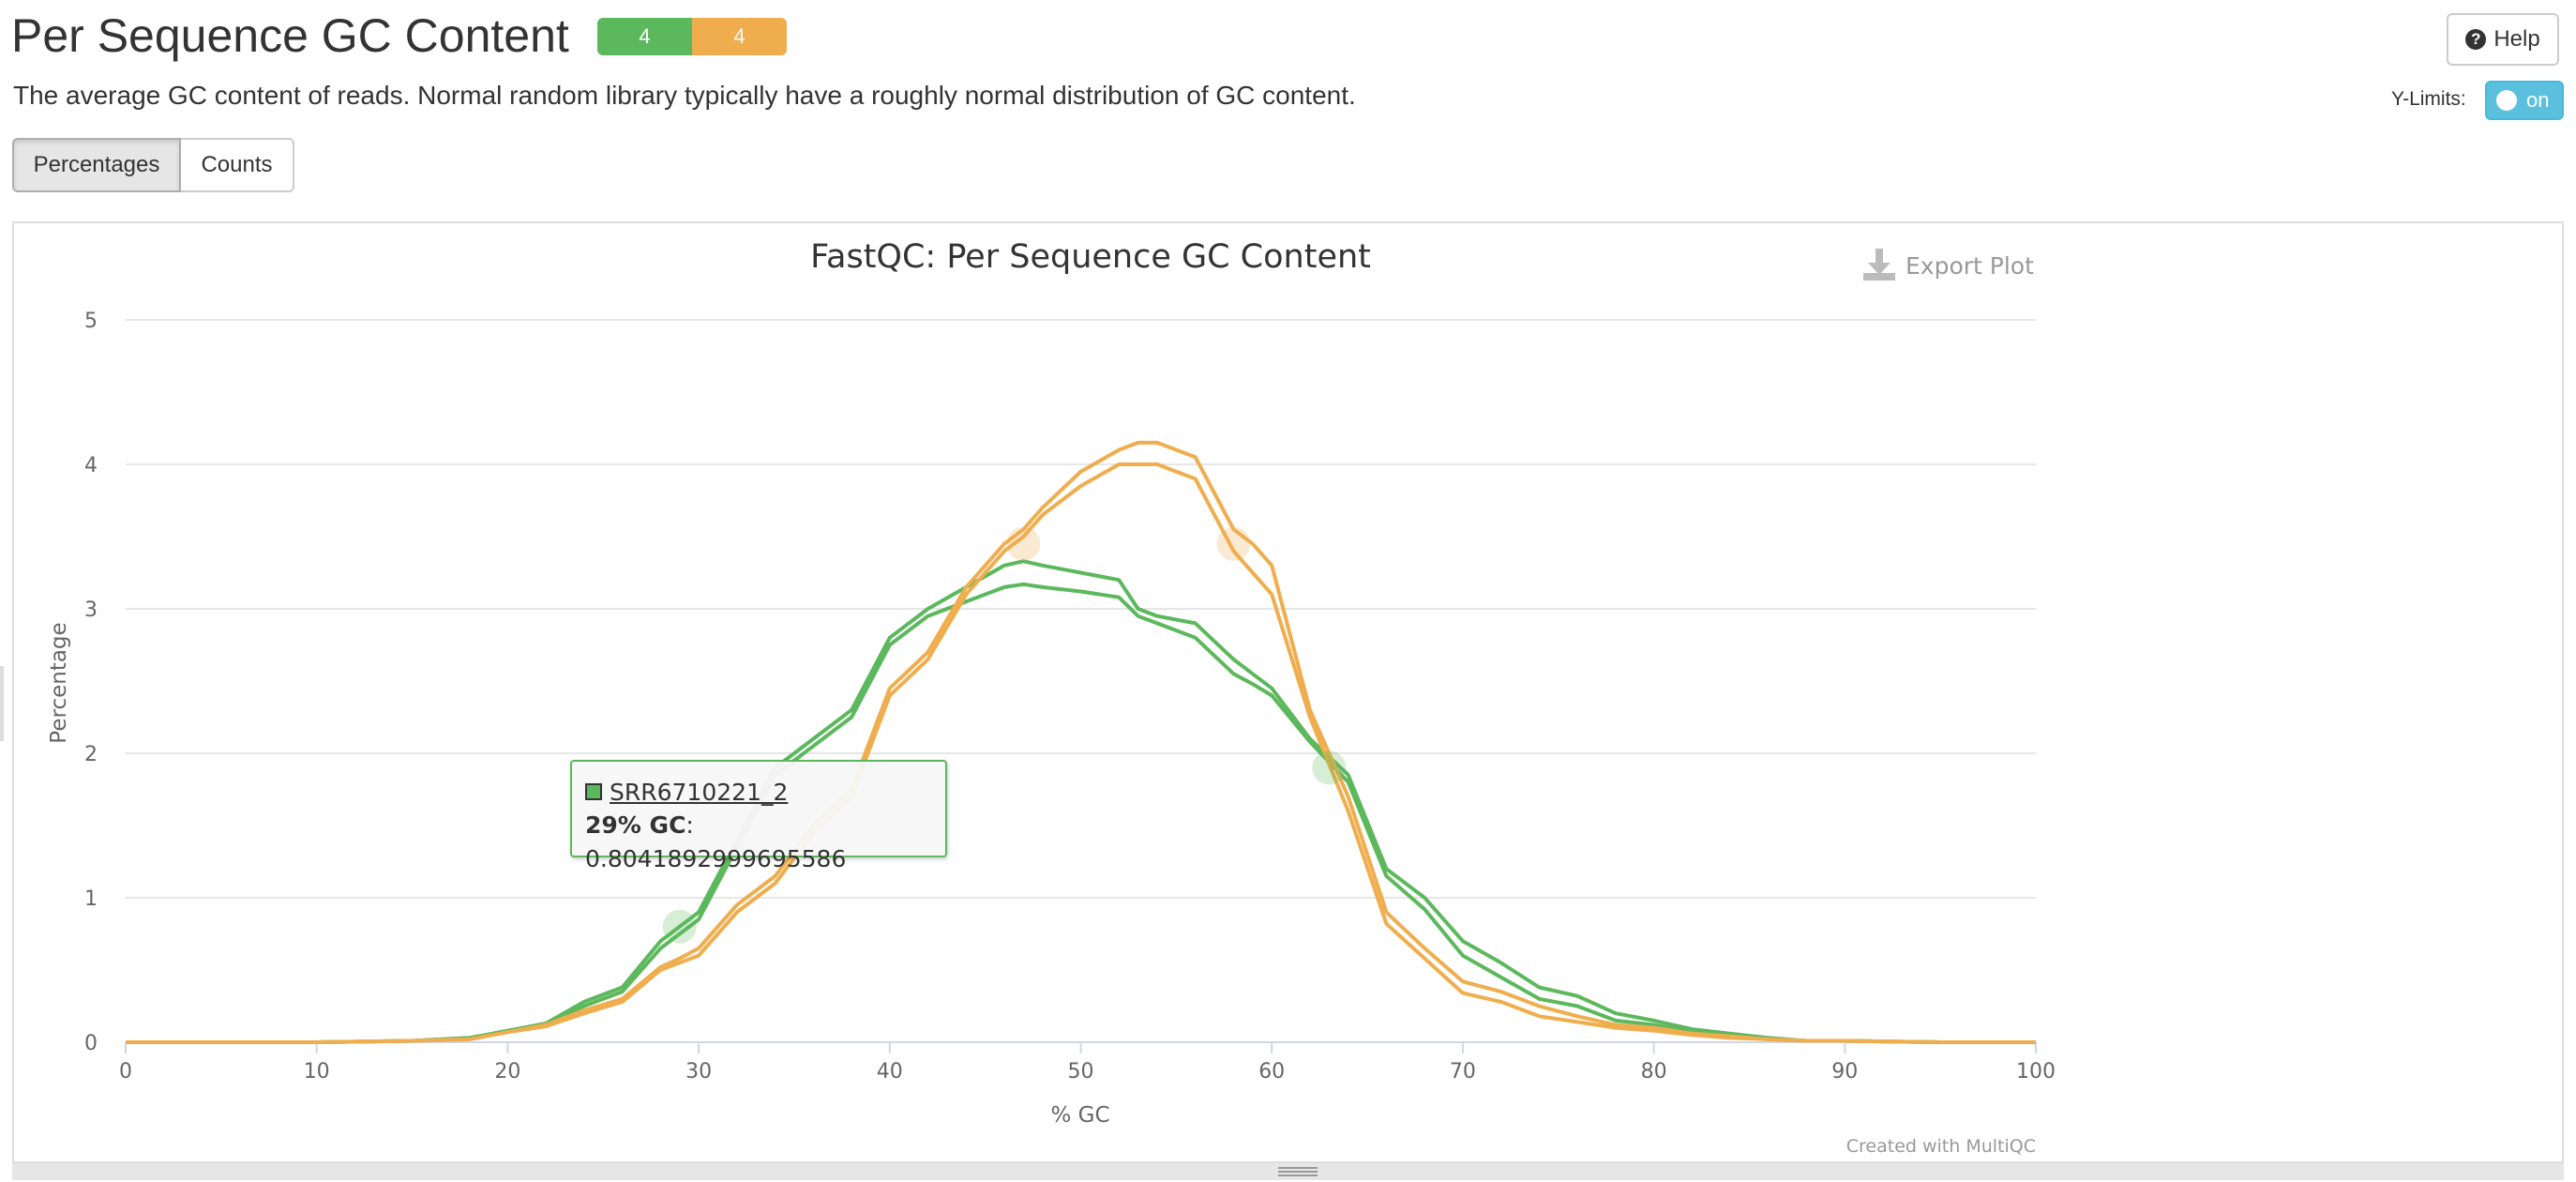  I want to click on percentages-button: Percentages, so click(96, 165).